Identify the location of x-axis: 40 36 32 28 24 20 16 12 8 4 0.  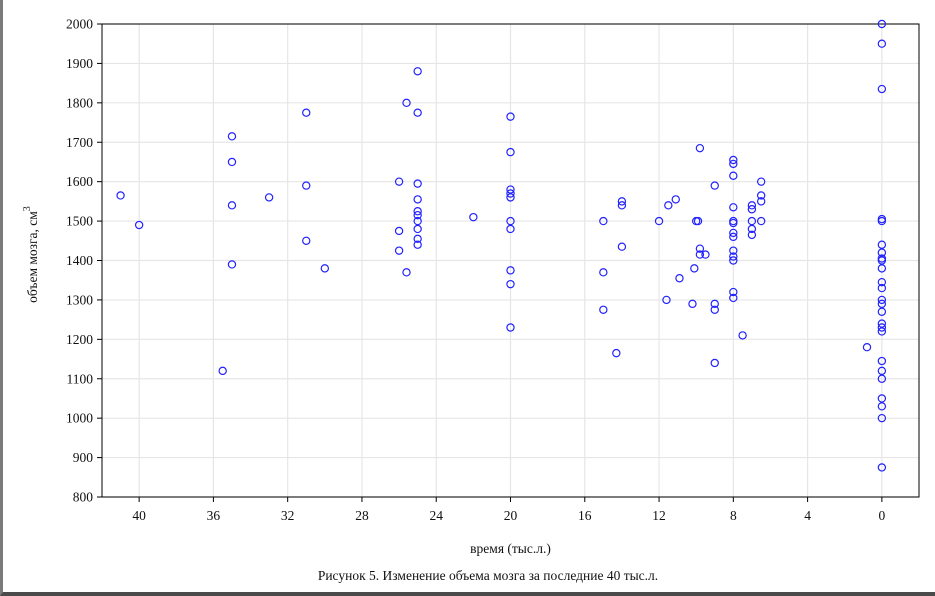
(508, 510).